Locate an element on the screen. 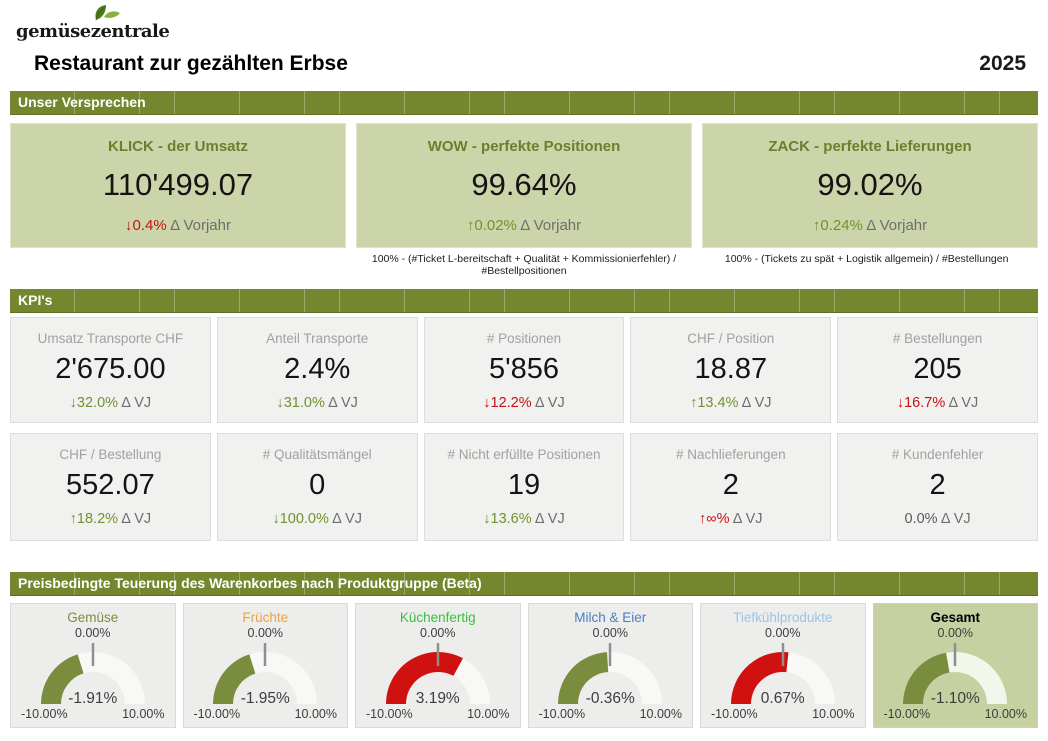  kpi-card-bestellungen: # Bestellungen 205 ↓16.7% Δ VJ is located at coordinates (937, 370).